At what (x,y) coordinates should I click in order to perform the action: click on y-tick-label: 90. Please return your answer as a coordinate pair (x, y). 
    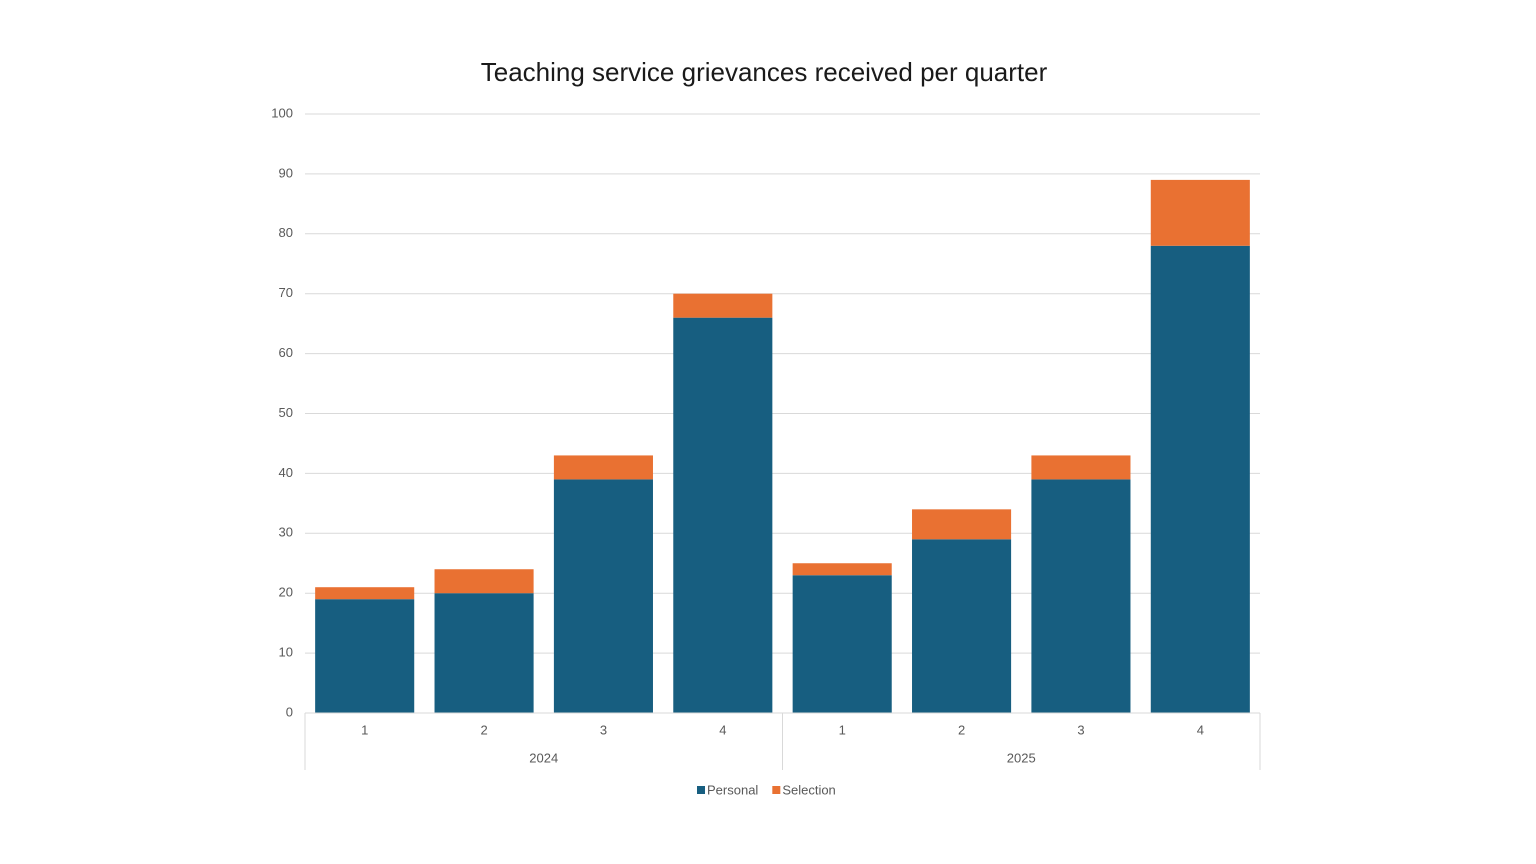
    Looking at the image, I should click on (286, 172).